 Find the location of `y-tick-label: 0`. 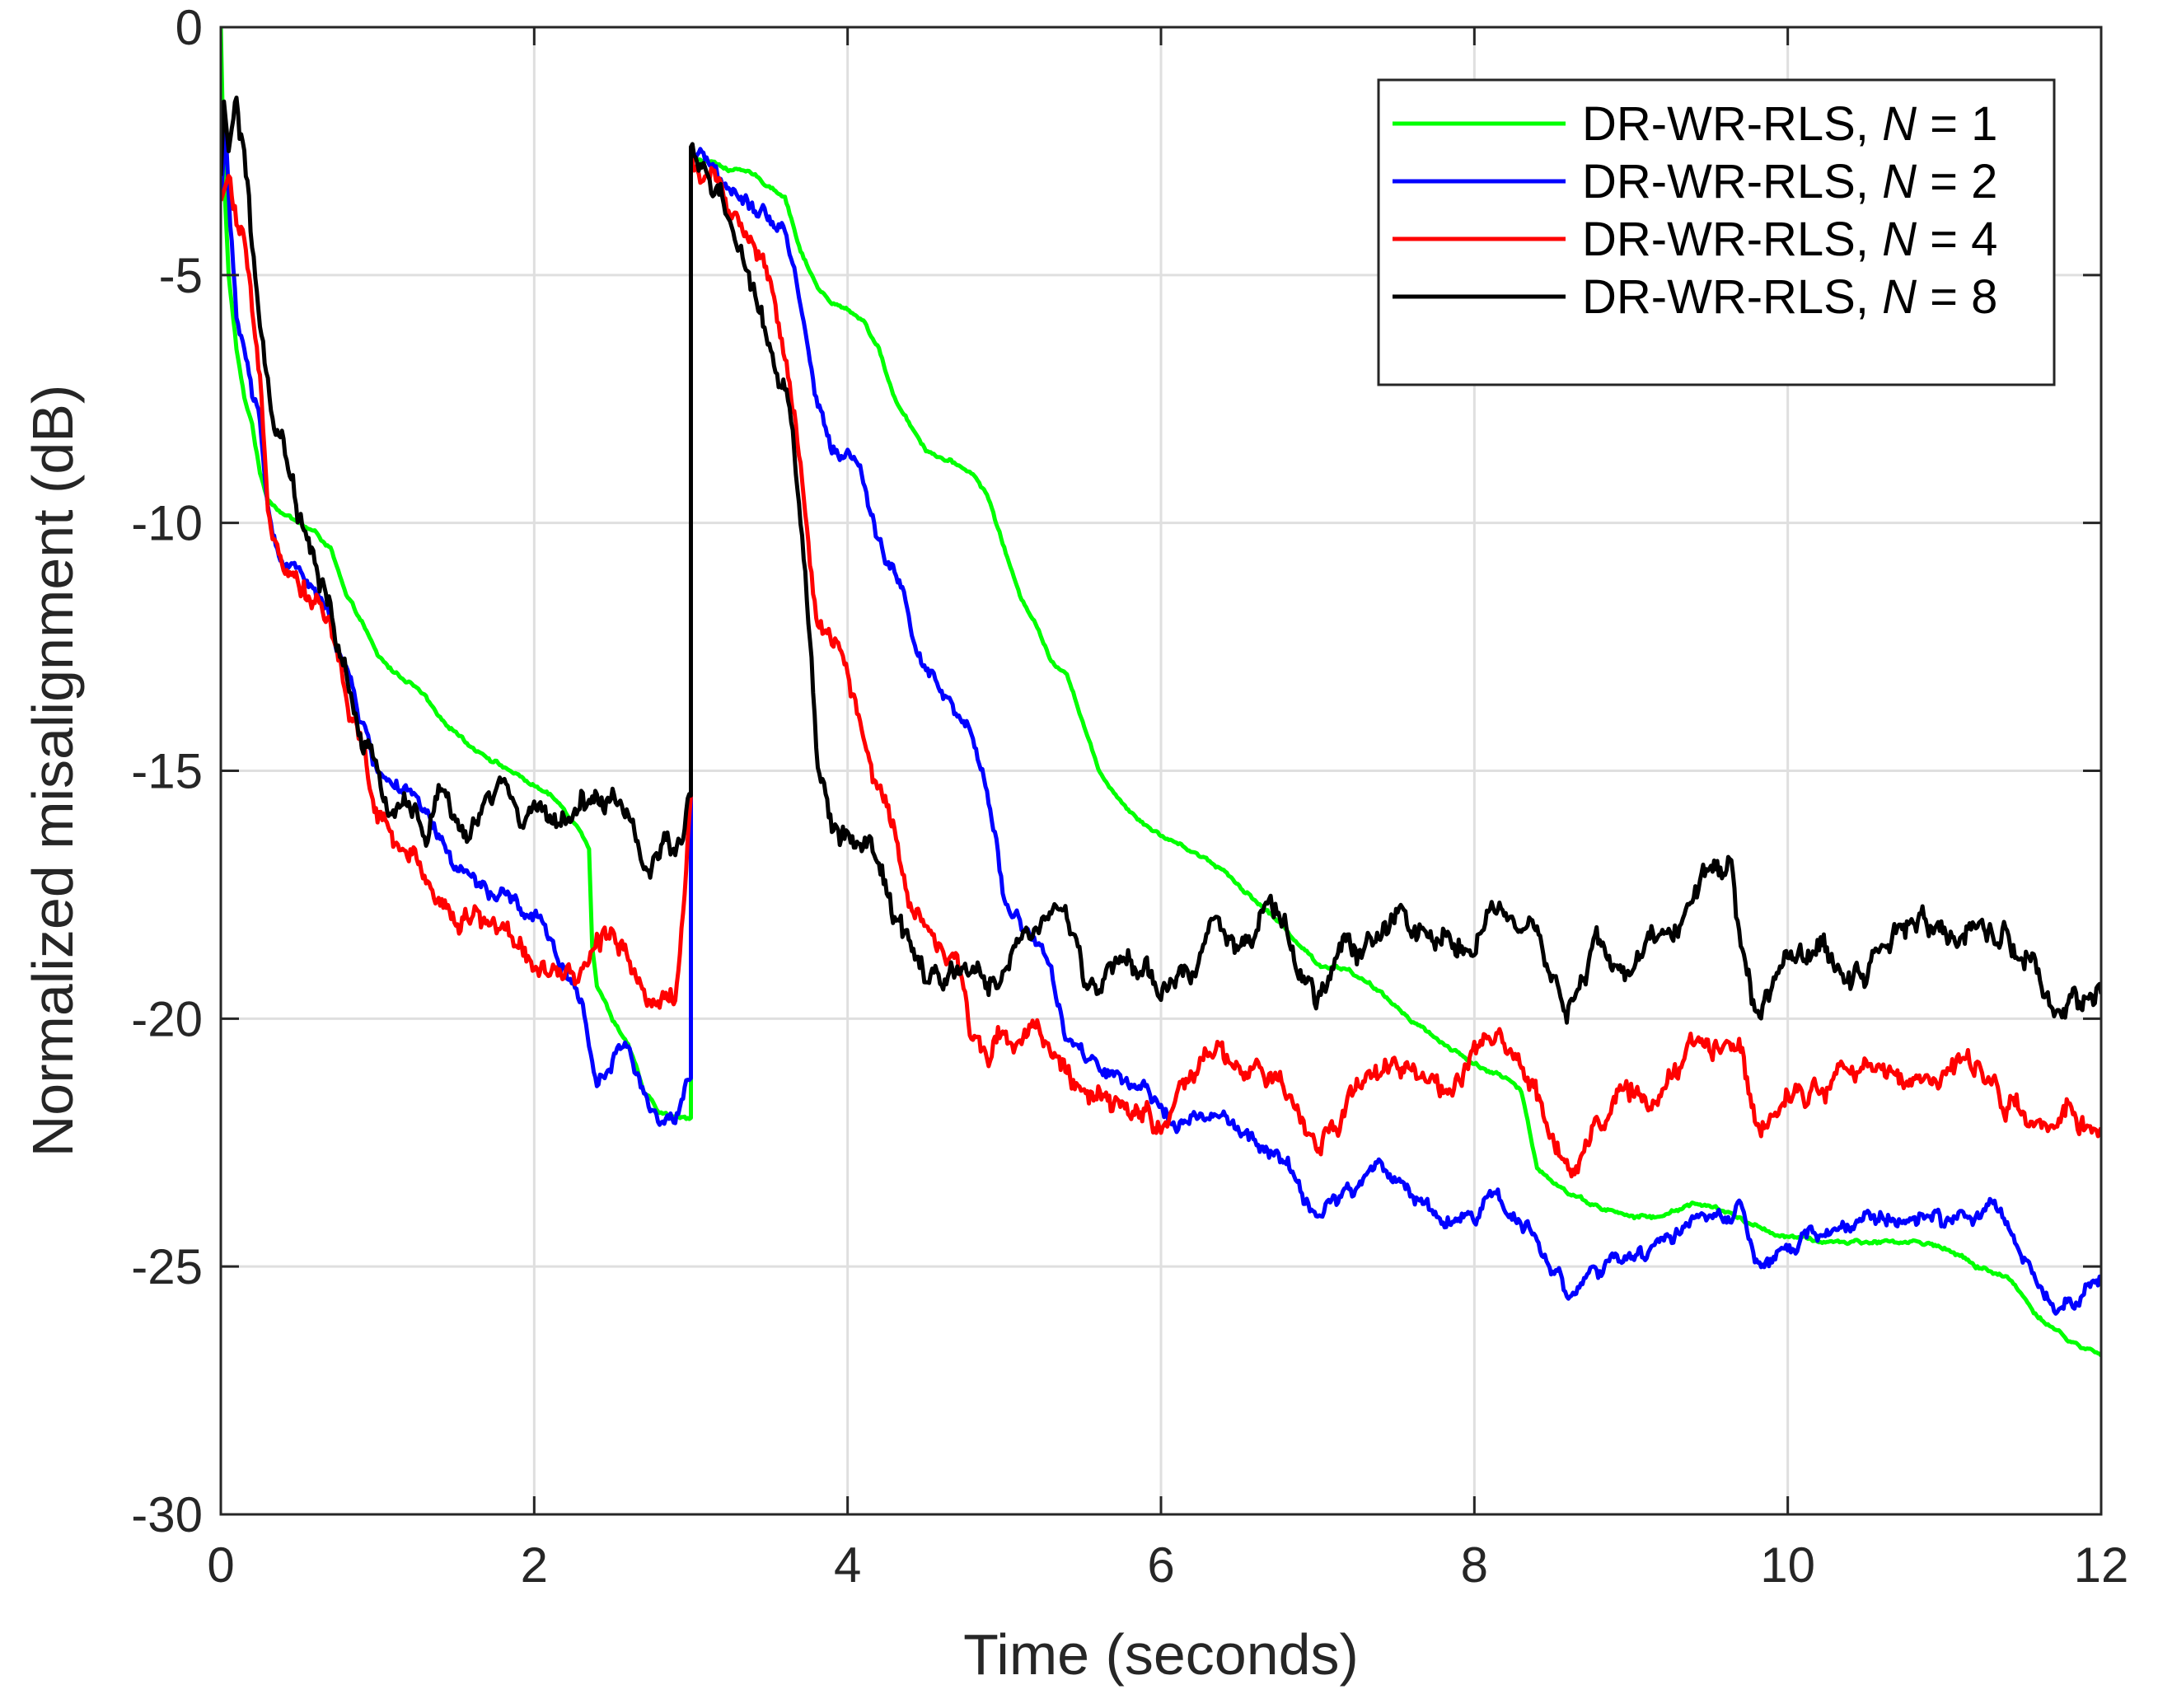

y-tick-label: 0 is located at coordinates (189, 28).